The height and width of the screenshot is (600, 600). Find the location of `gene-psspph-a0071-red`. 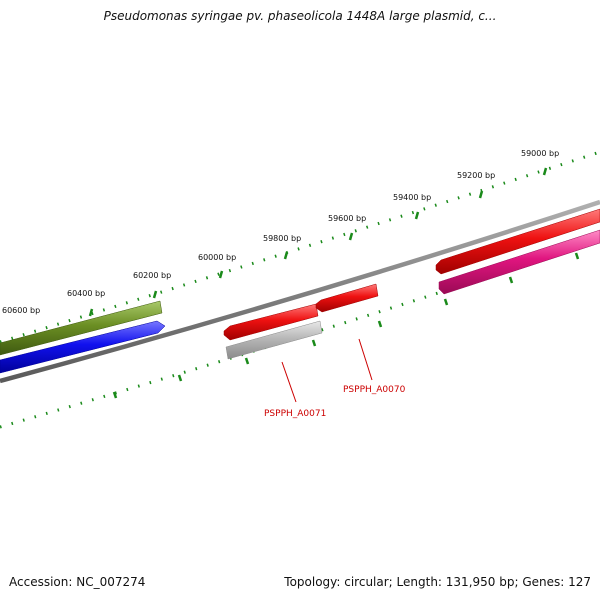

gene-psspph-a0071-red is located at coordinates (271, 322).